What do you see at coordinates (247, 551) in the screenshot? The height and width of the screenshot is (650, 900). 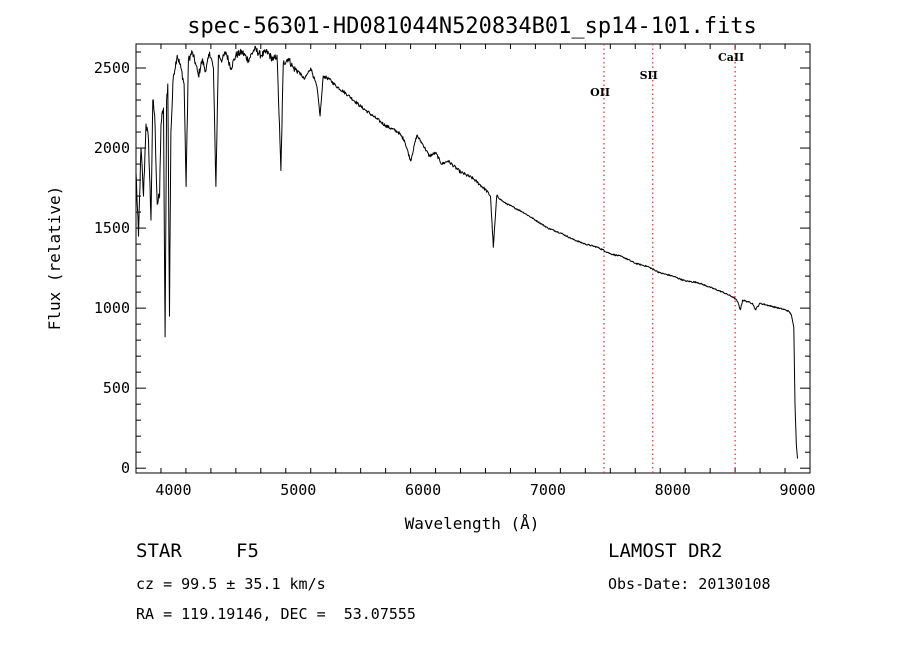 I see `object-subclass: F5` at bounding box center [247, 551].